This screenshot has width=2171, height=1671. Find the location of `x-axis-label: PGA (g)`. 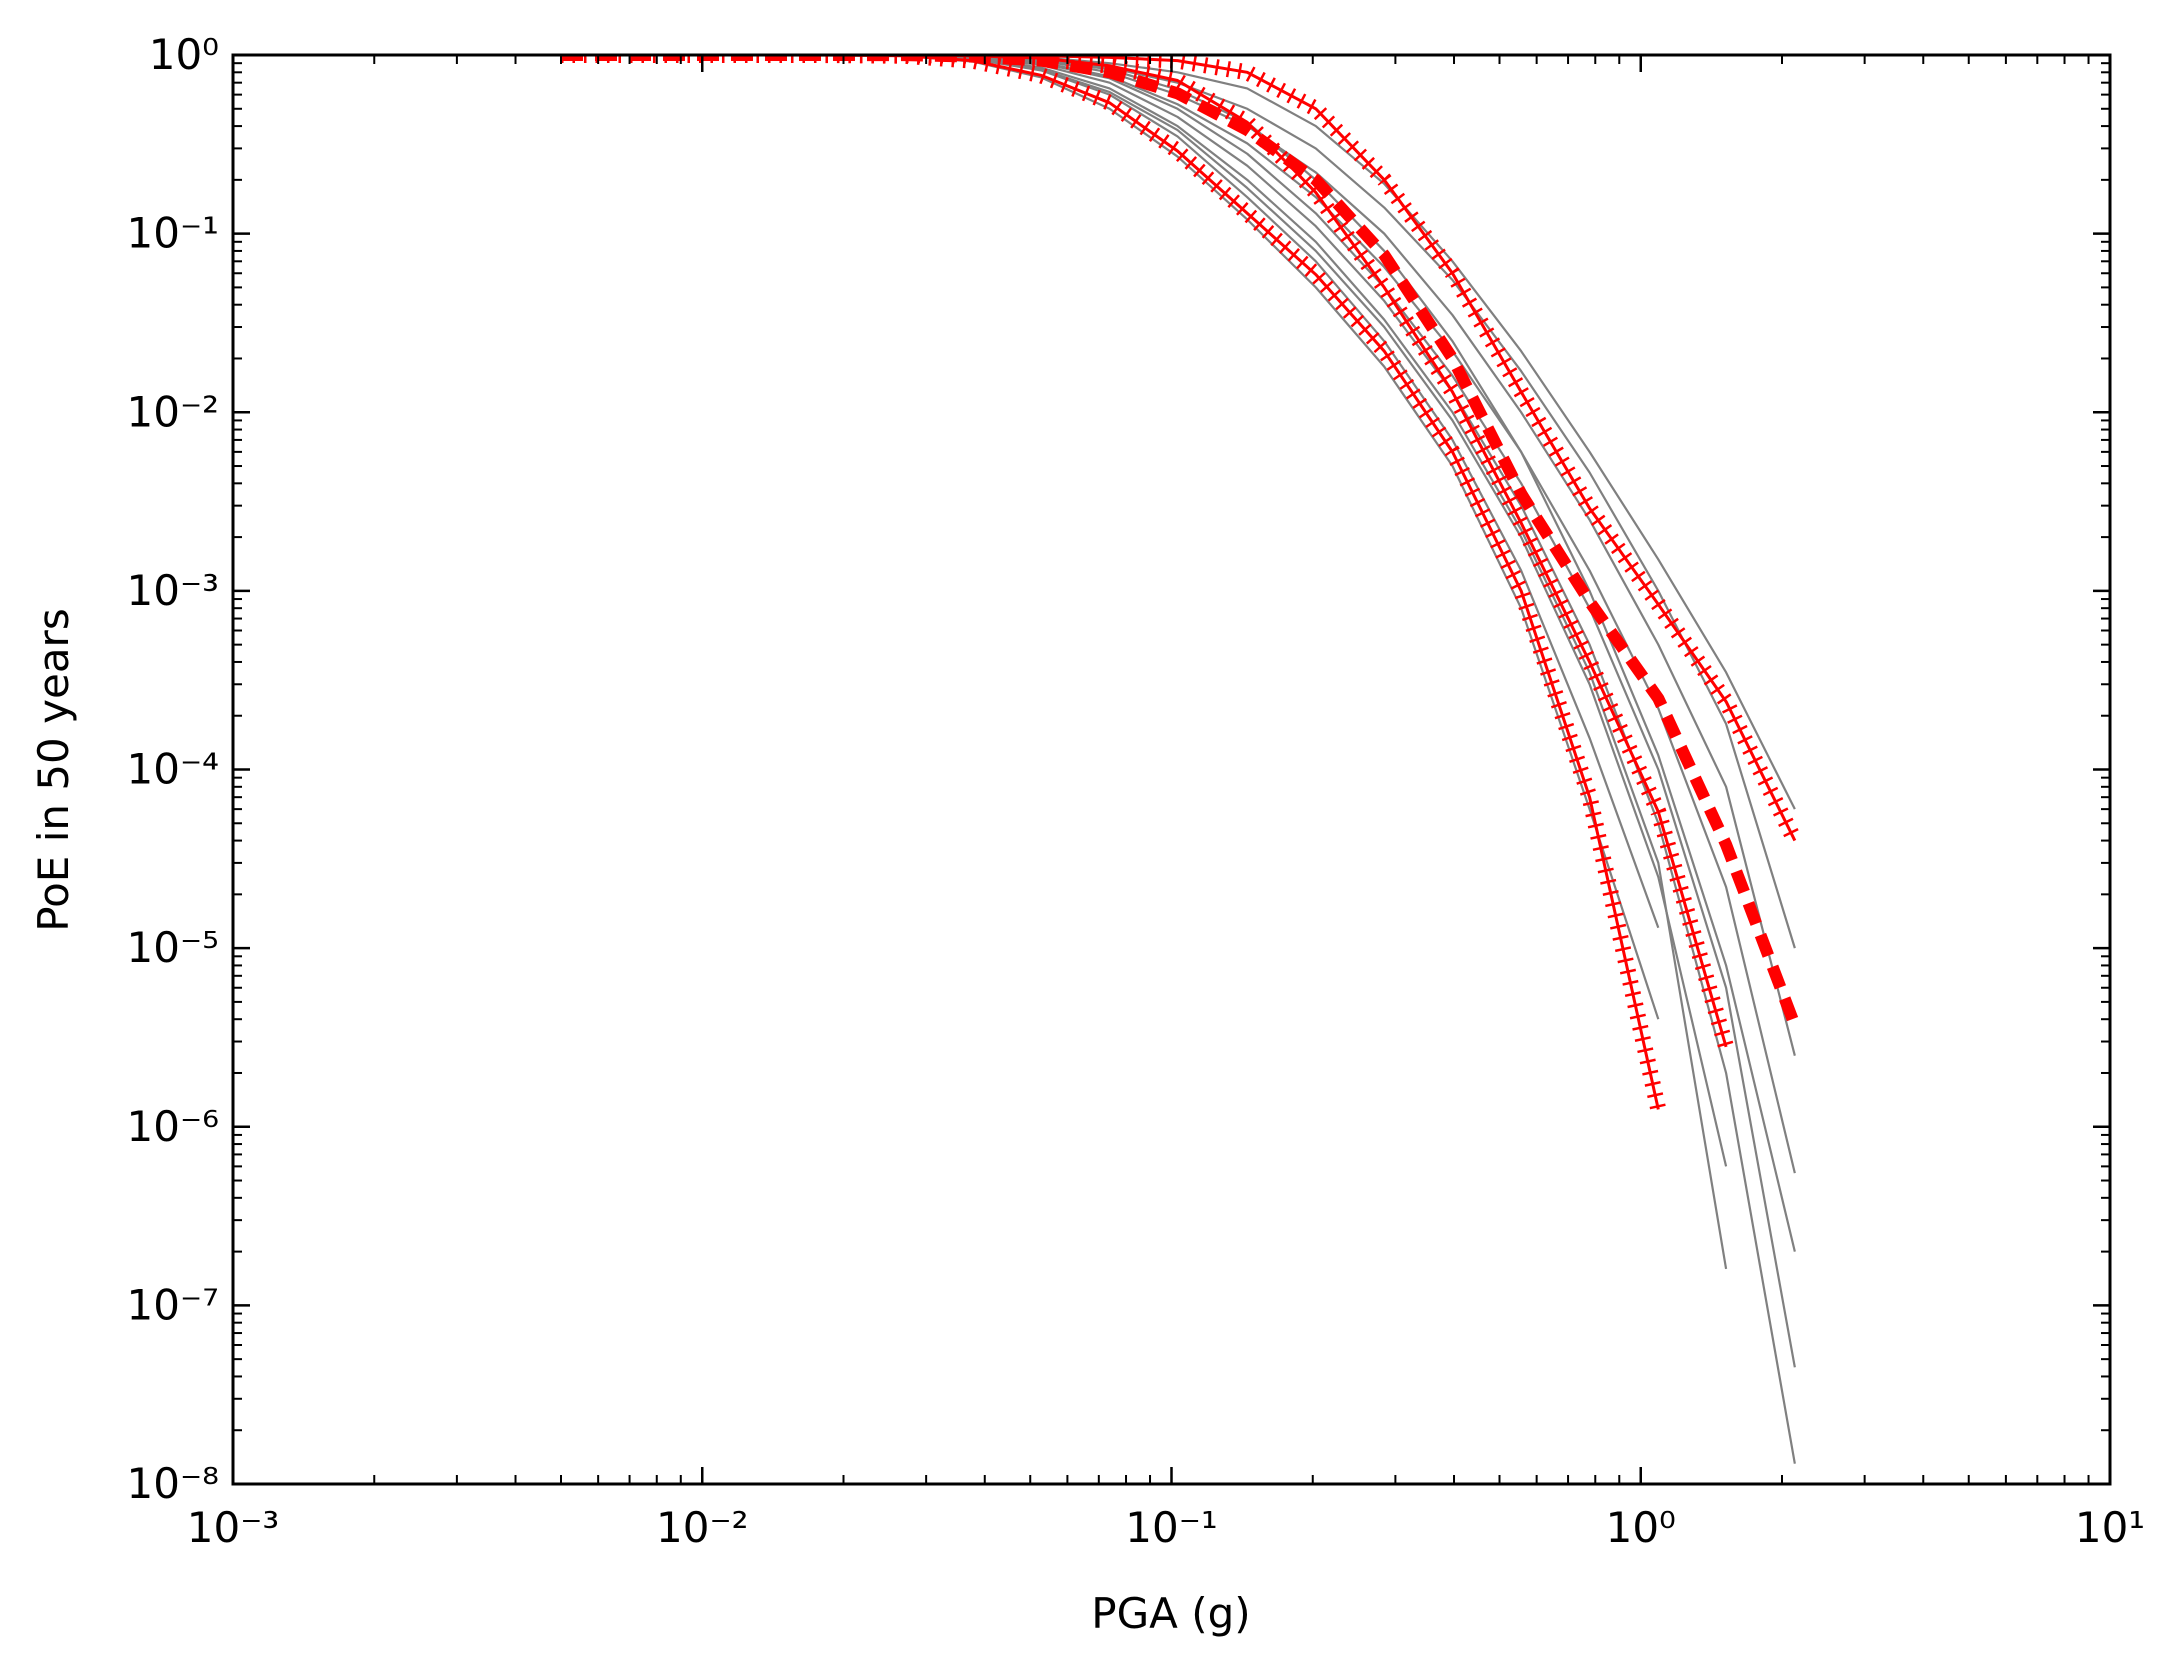

x-axis-label: PGA (g) is located at coordinates (1170, 1613).